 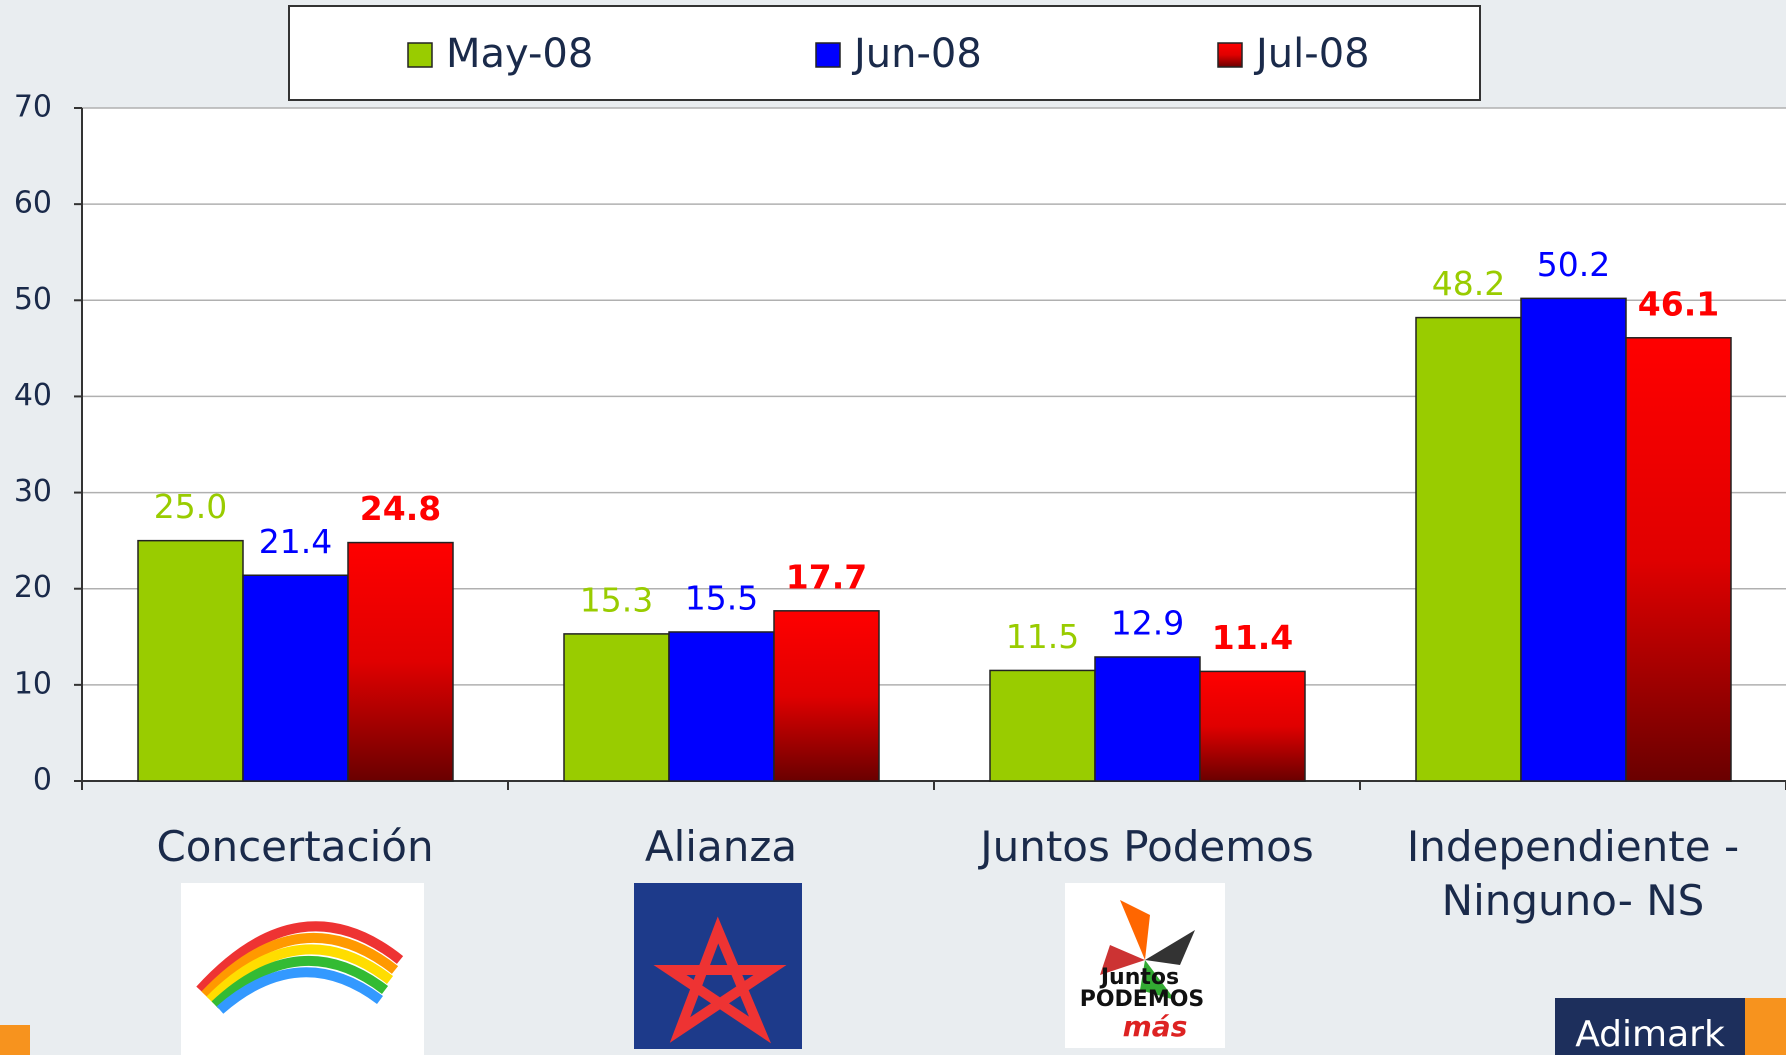 What do you see at coordinates (1765, 1026) in the screenshot?
I see `brand-accent` at bounding box center [1765, 1026].